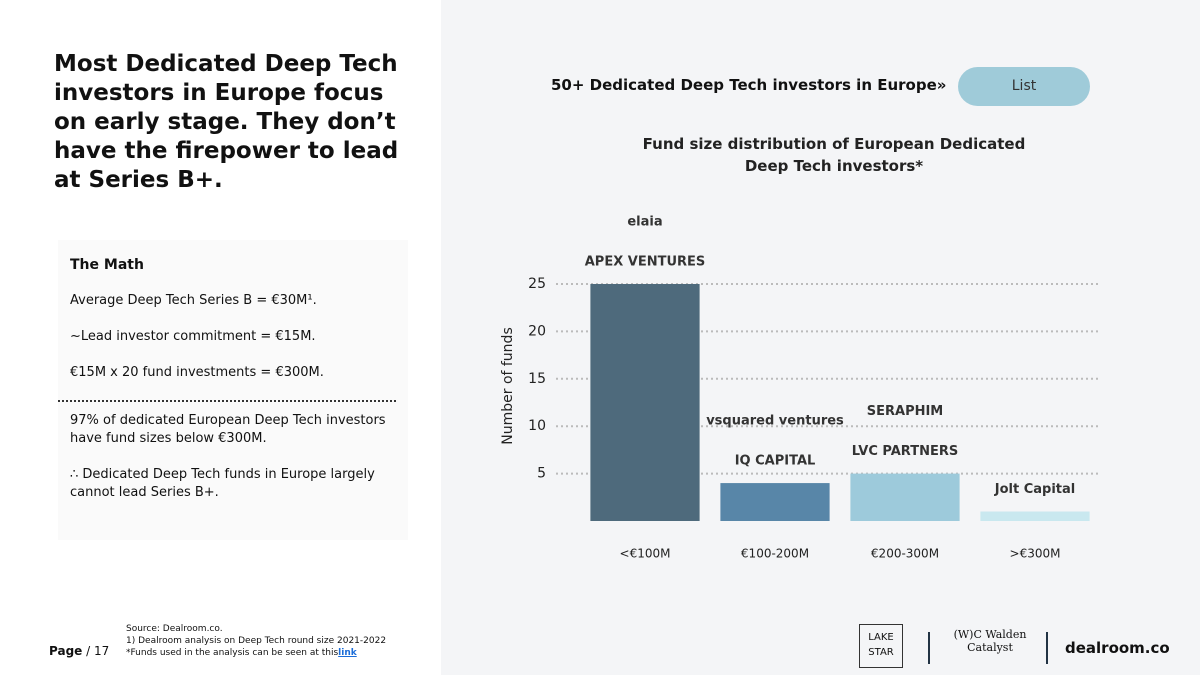 Image resolution: width=1200 pixels, height=675 pixels. Describe the element at coordinates (197, 372) in the screenshot. I see `math-line: €15M x 20 fund investments = €300M.` at that location.